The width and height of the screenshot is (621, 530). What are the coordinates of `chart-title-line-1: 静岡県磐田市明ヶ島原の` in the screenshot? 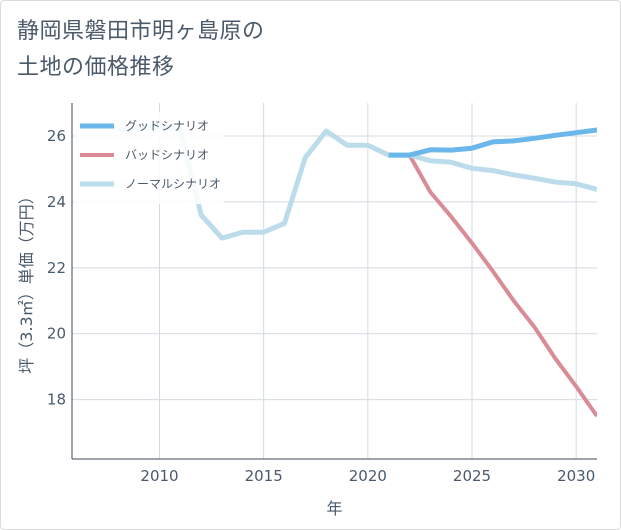 It's located at (141, 31).